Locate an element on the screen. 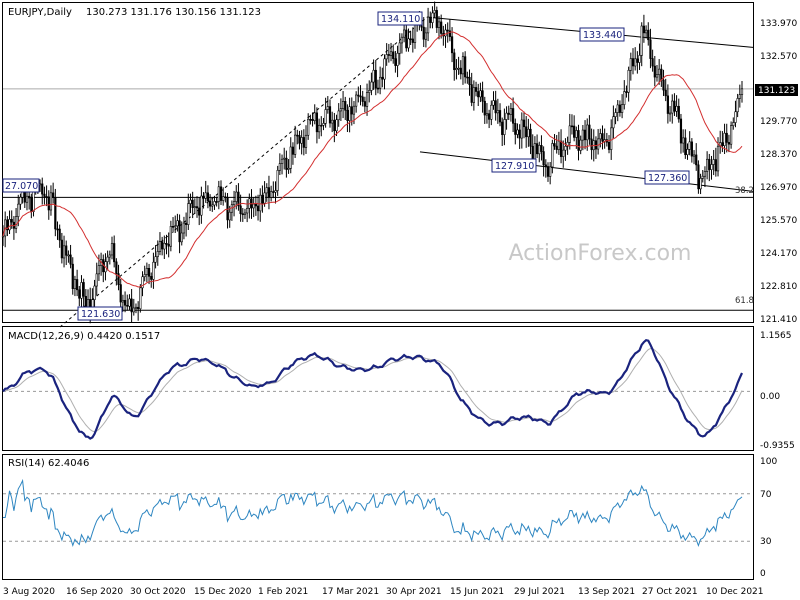 The height and width of the screenshot is (600, 800). price-ytick-3: 129.770 is located at coordinates (778, 122).